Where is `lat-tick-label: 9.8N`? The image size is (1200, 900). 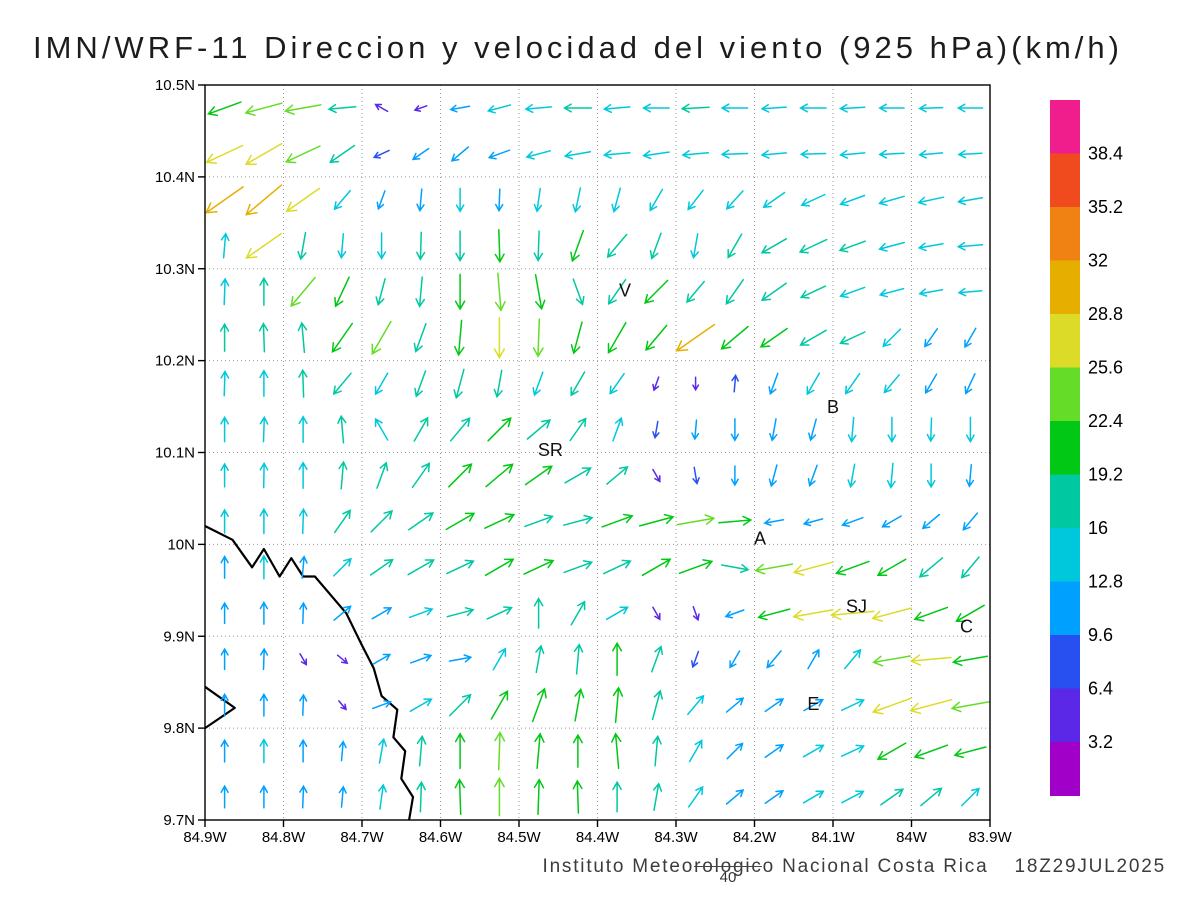 lat-tick-label: 9.8N is located at coordinates (179, 728).